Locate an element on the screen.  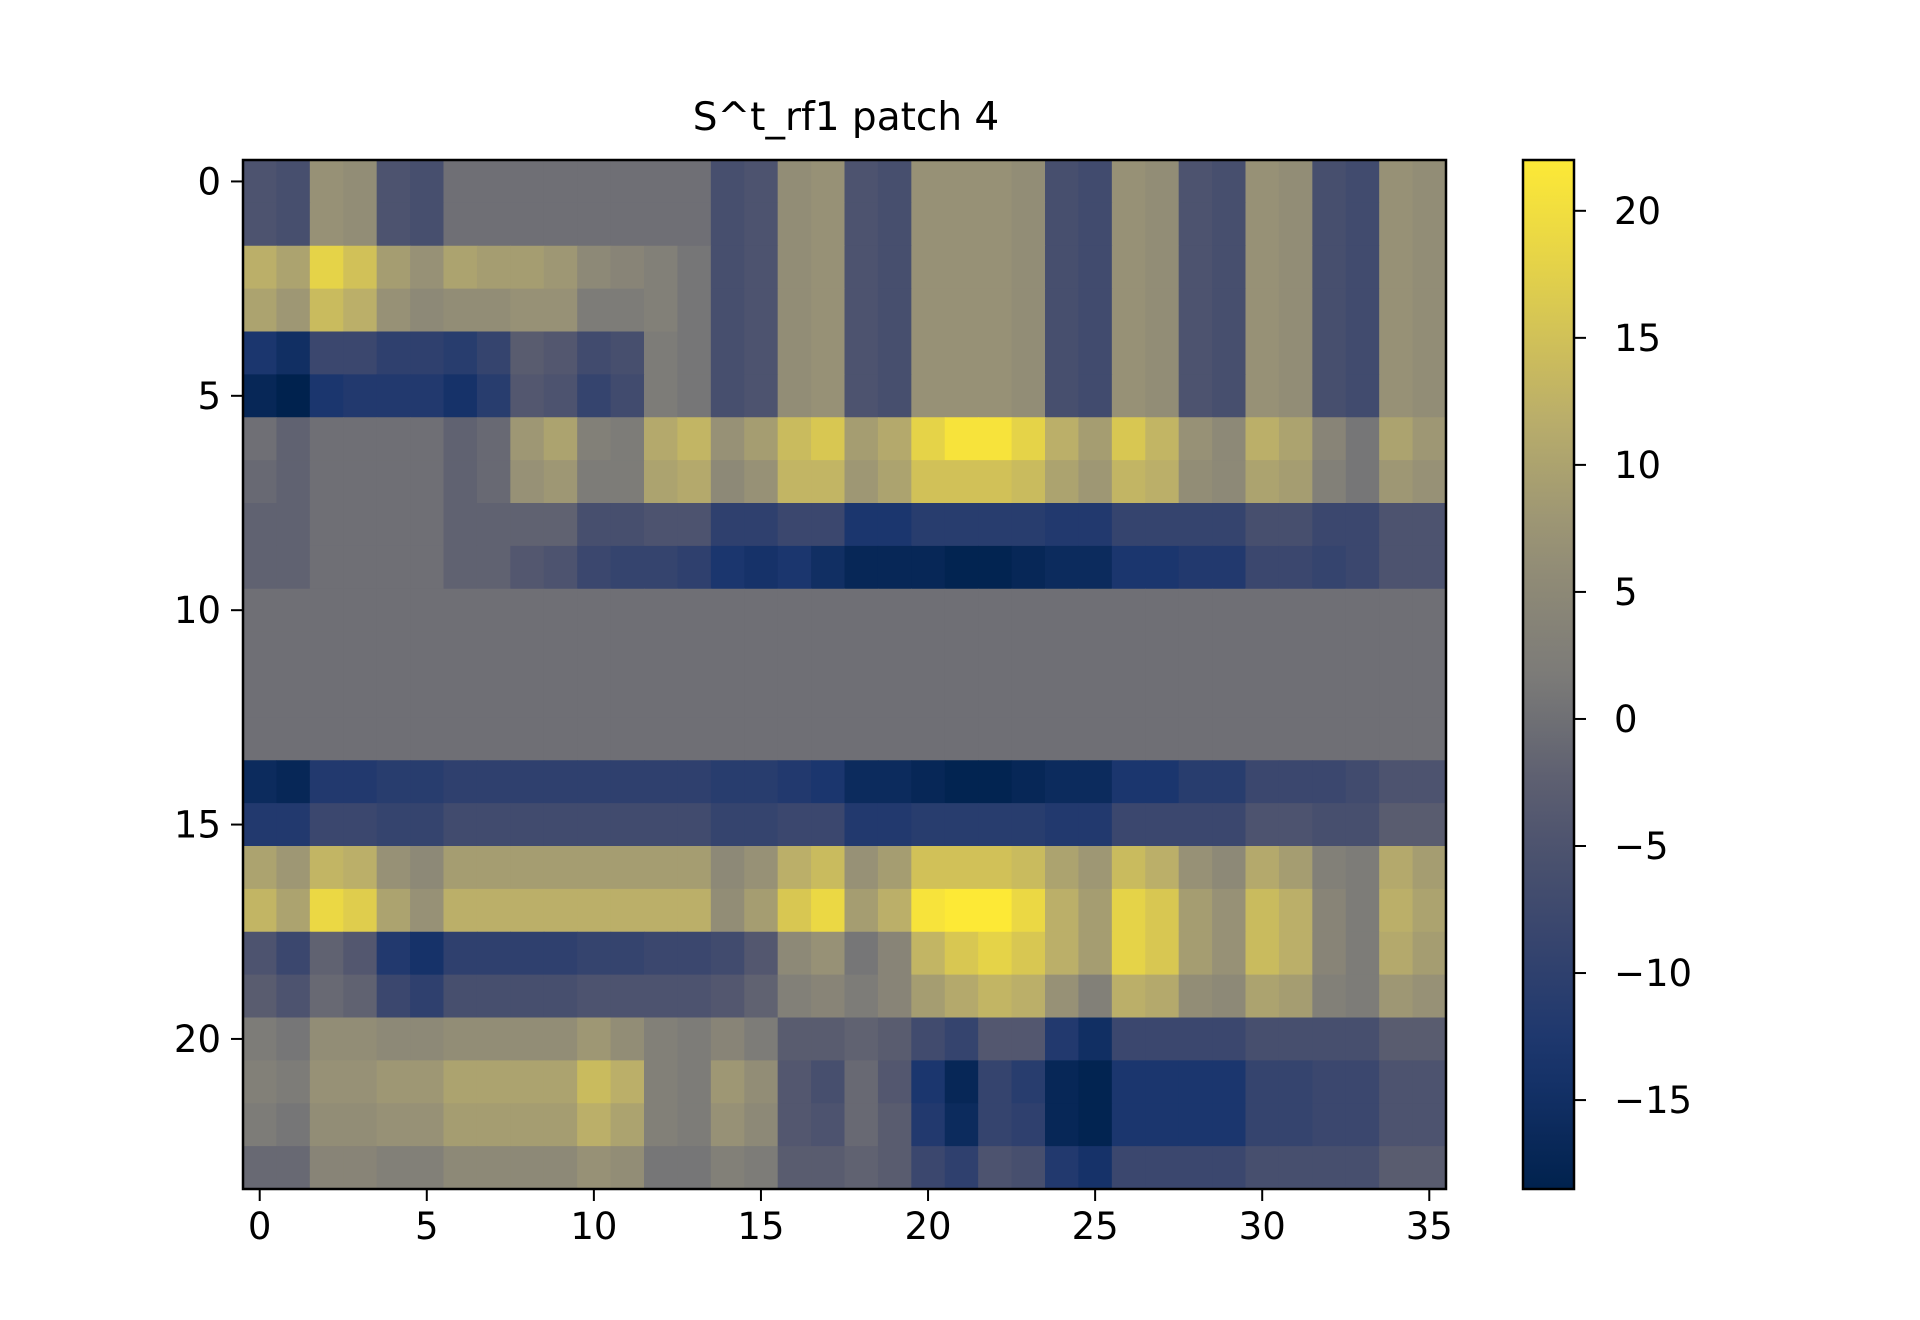
y-tick-label: 10 is located at coordinates (197, 610).